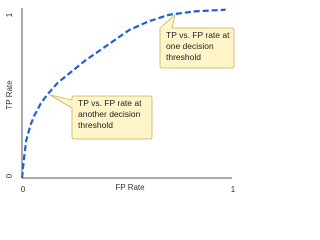  I want to click on x-axis-label: FP Rate, so click(130, 187).